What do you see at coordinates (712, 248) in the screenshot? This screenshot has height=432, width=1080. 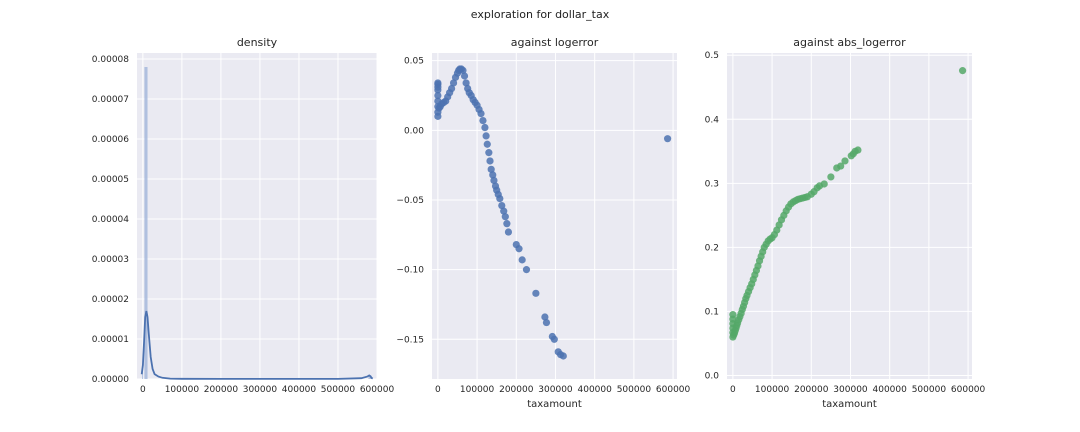 I see `y-tick-label: 0.2` at bounding box center [712, 248].